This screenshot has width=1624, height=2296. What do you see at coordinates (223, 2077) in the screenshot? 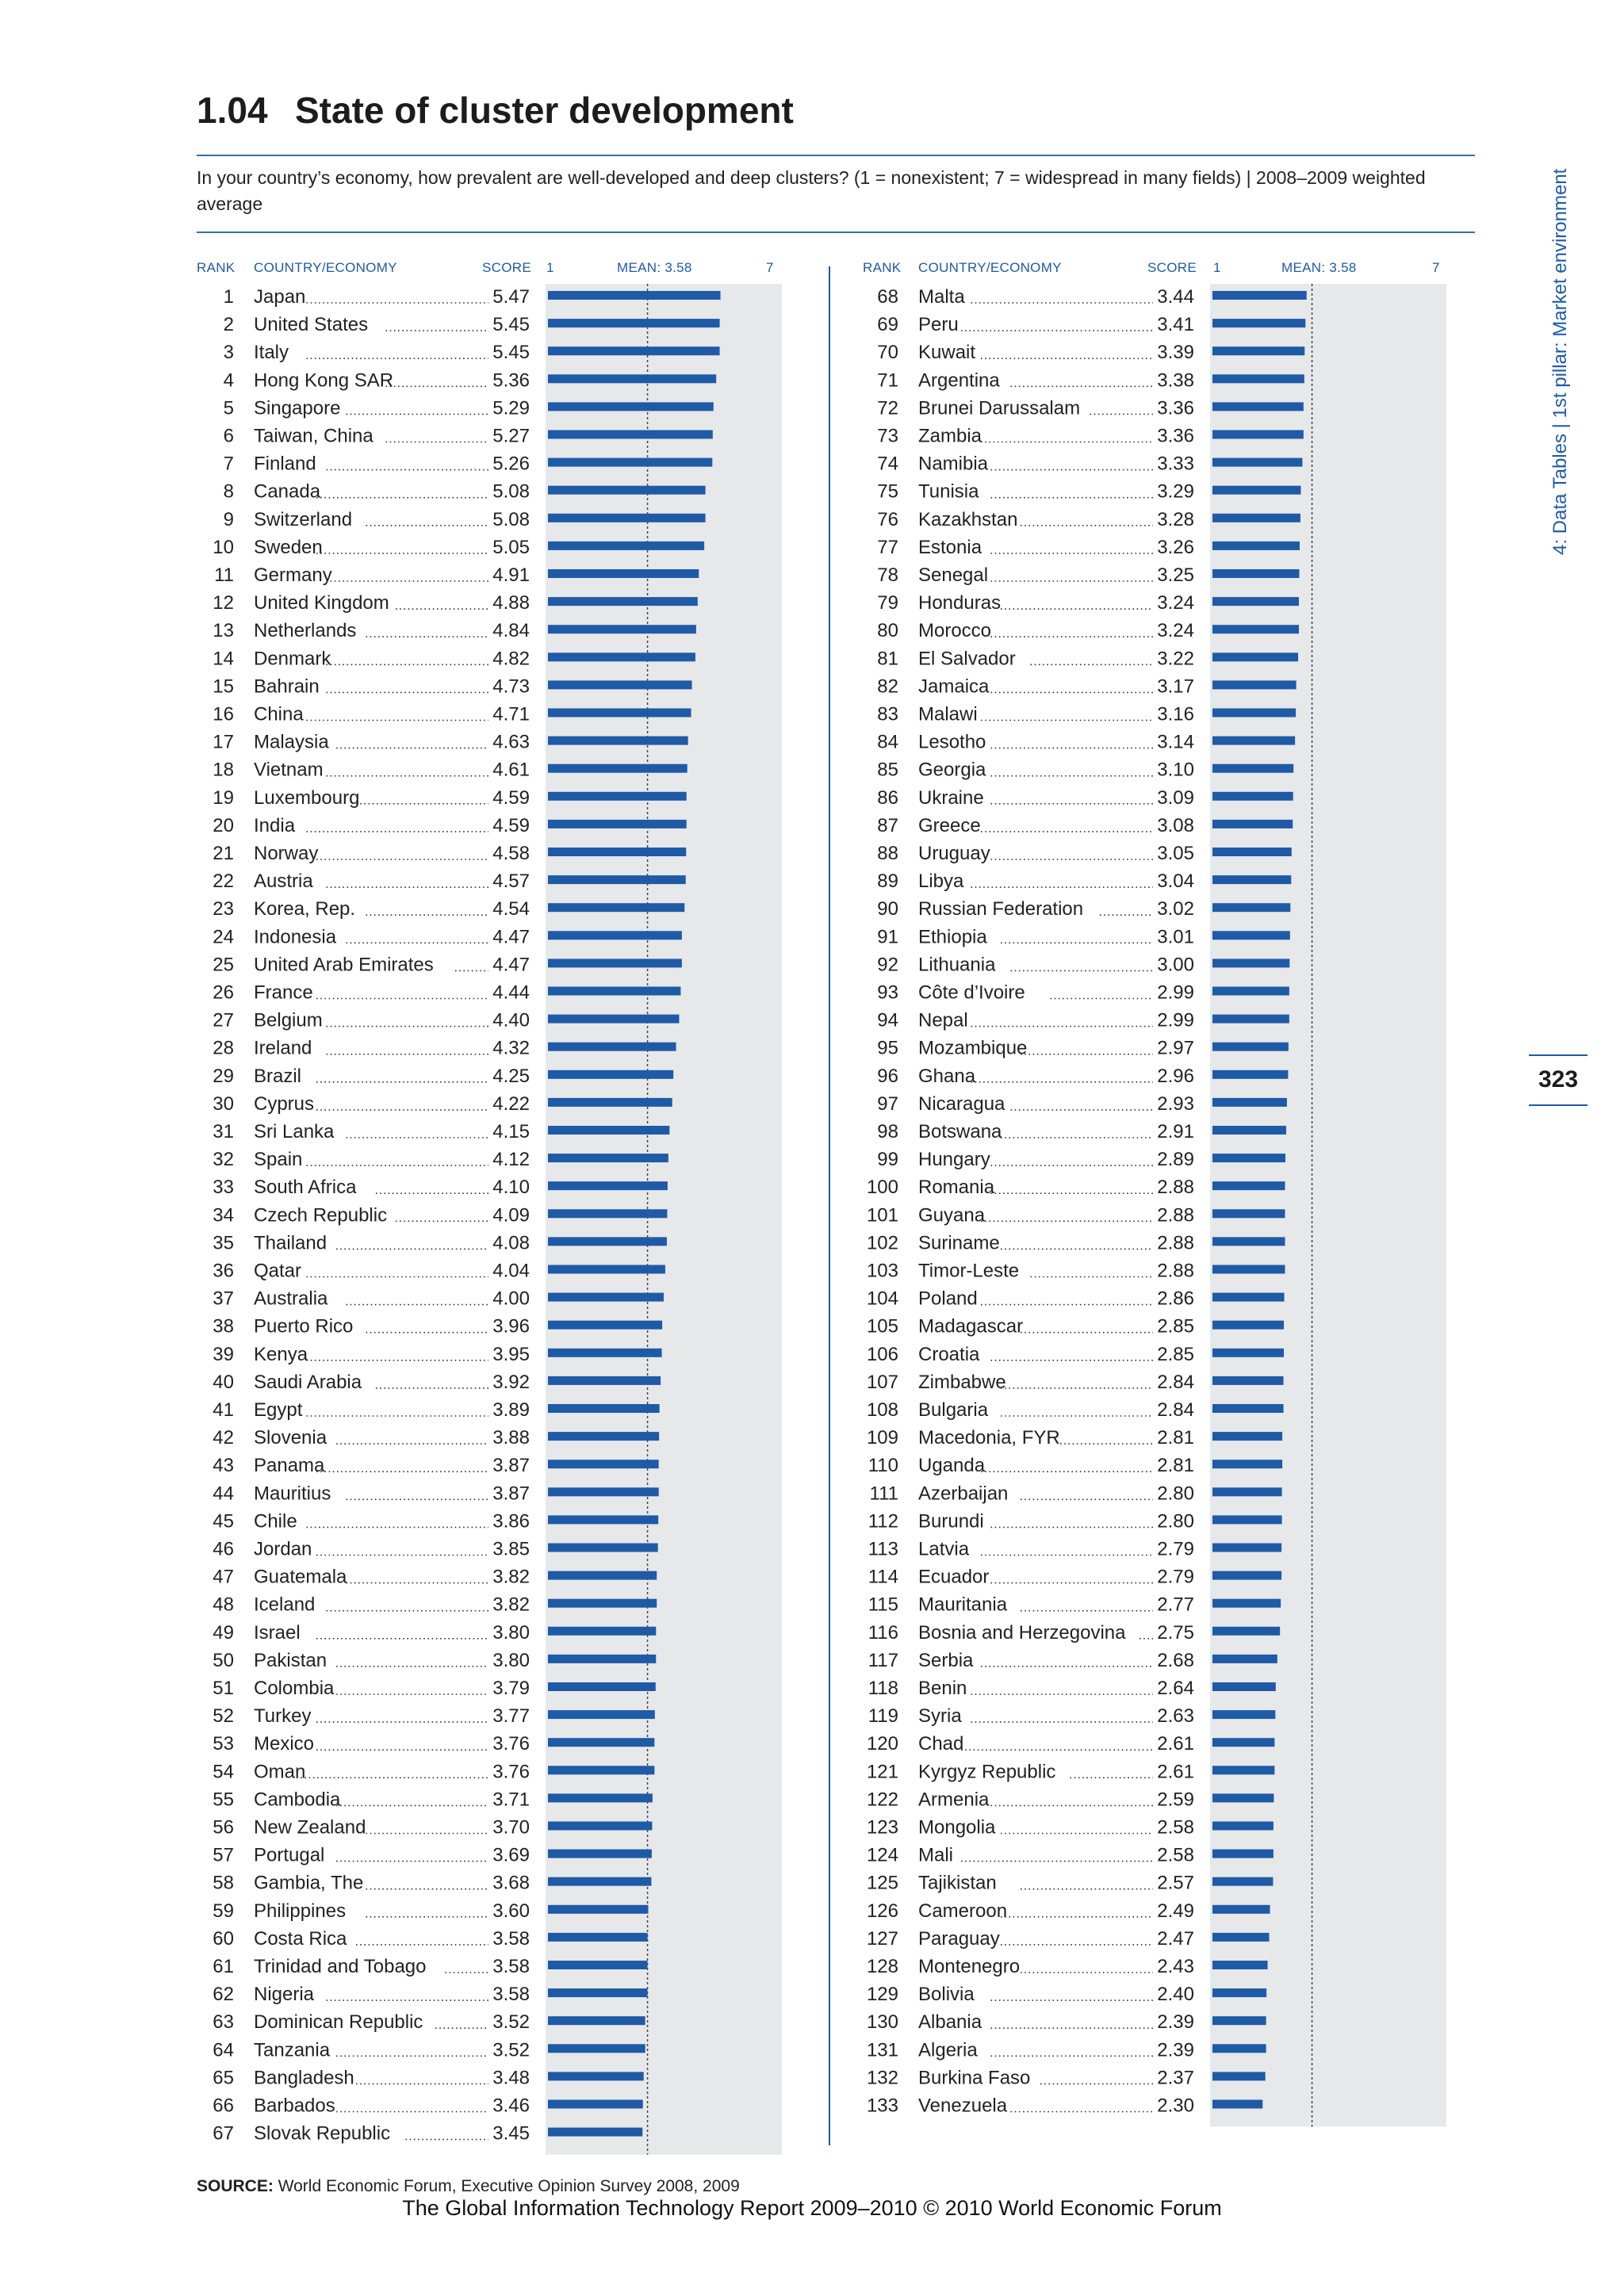
I see `rank-label: 65` at bounding box center [223, 2077].